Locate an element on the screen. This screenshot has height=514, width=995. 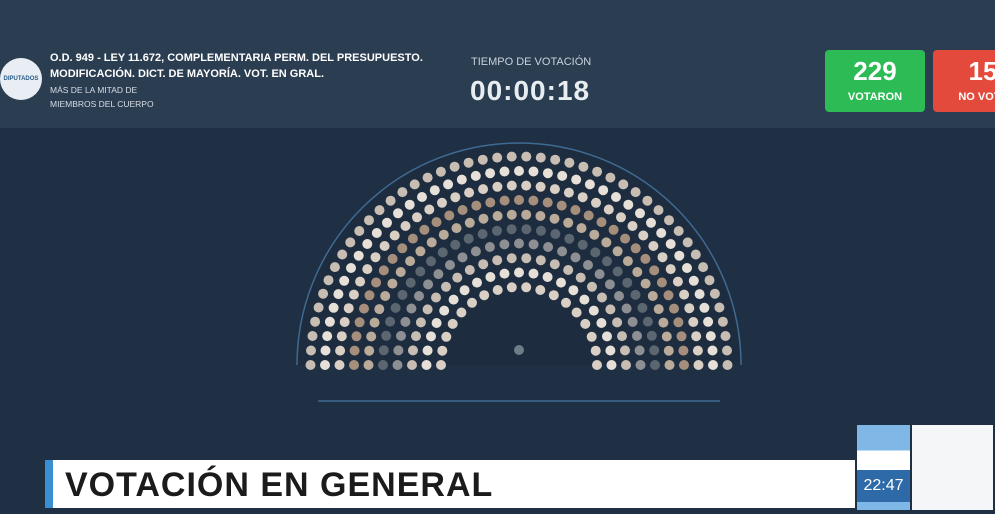
logo: DIPUTADOS is located at coordinates (21, 79).